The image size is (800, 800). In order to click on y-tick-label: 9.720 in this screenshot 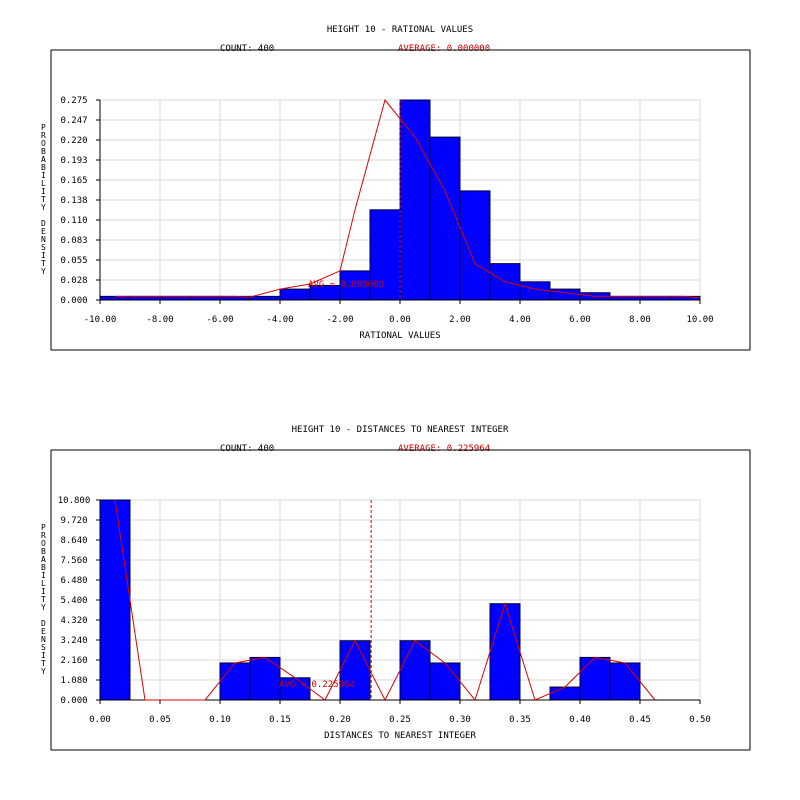, I will do `click(73, 521)`.